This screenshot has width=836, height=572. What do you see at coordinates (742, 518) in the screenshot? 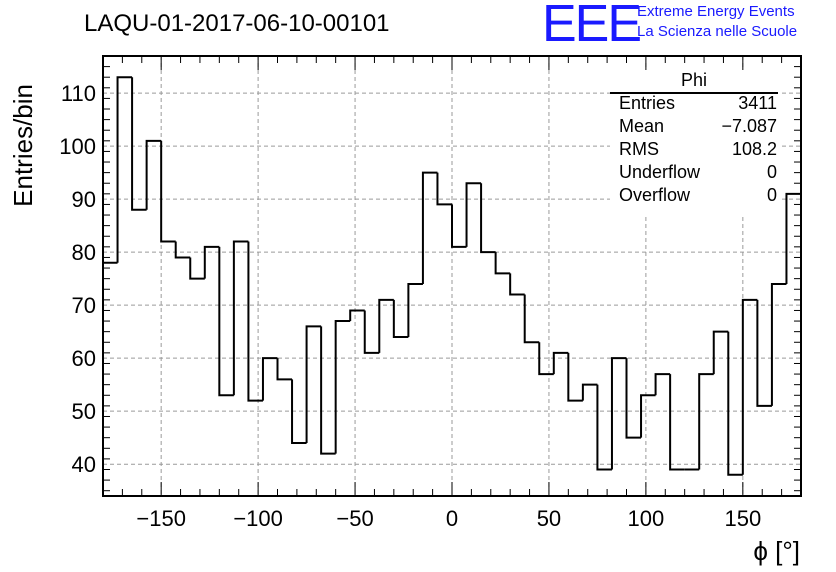
I see `x-tick-label: 150` at bounding box center [742, 518].